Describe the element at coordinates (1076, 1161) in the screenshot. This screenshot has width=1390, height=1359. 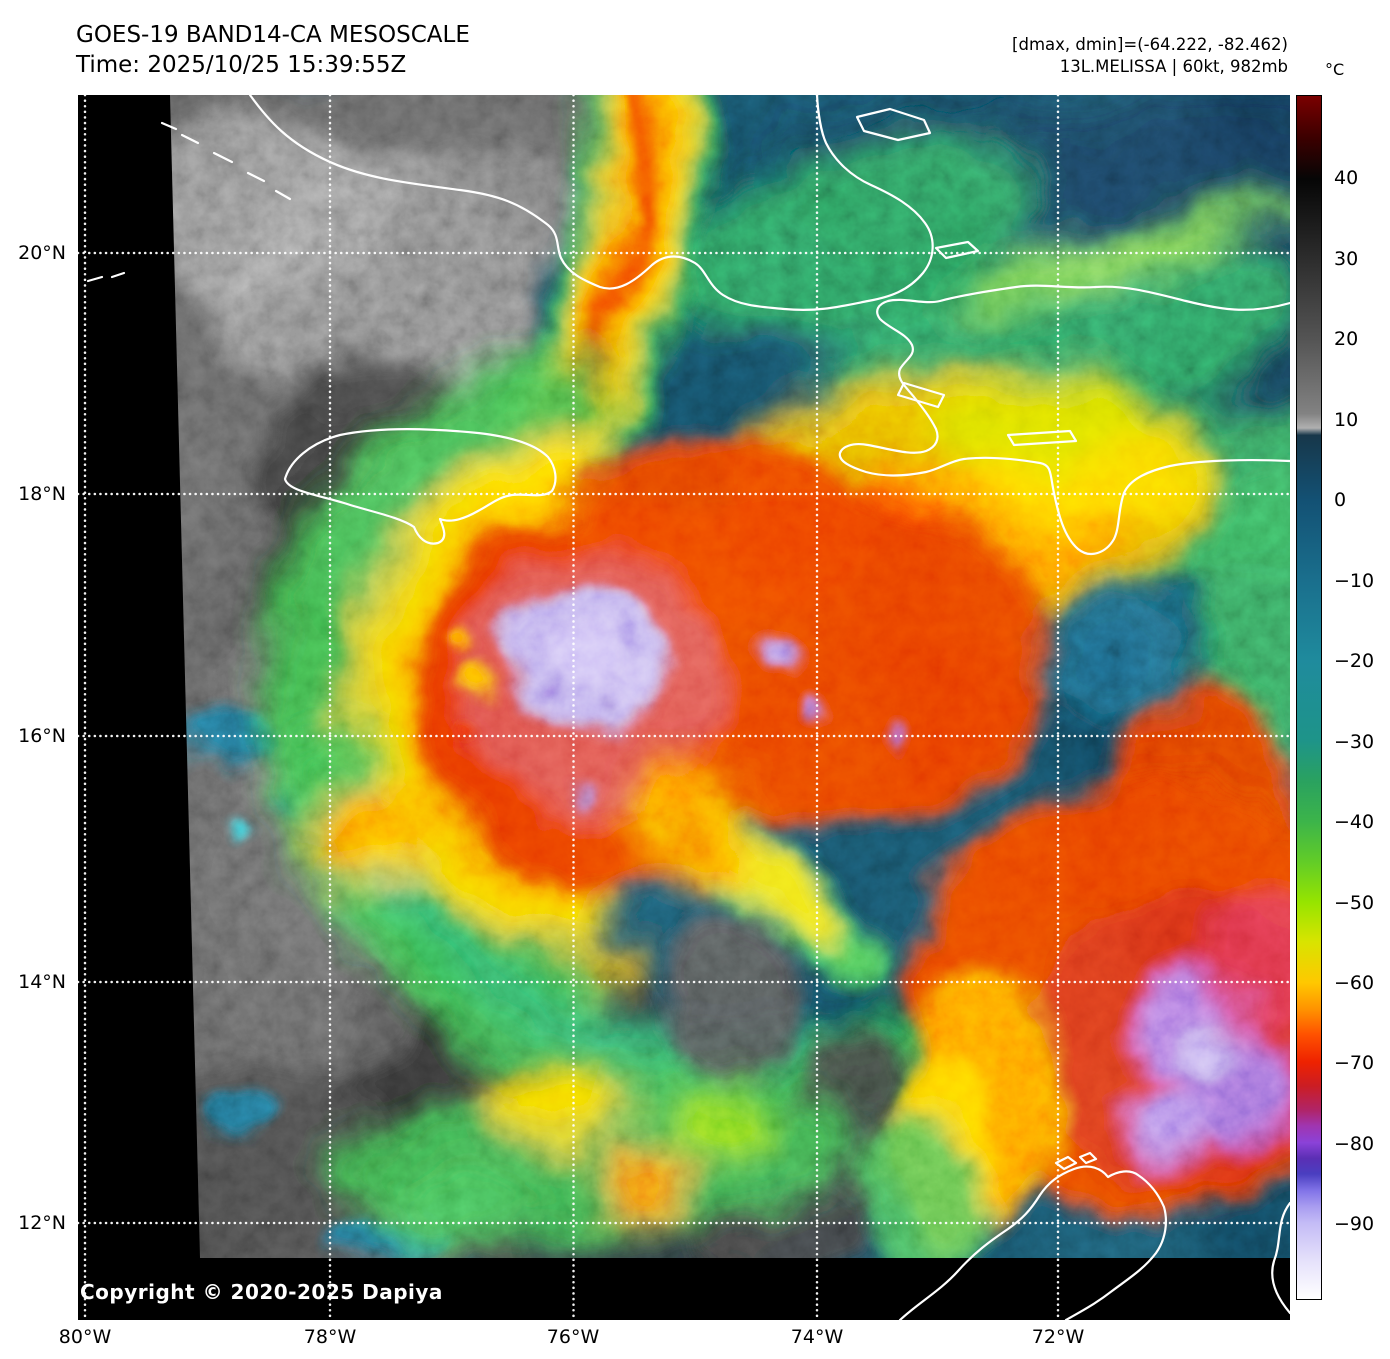
I see `islets-guajira` at that location.